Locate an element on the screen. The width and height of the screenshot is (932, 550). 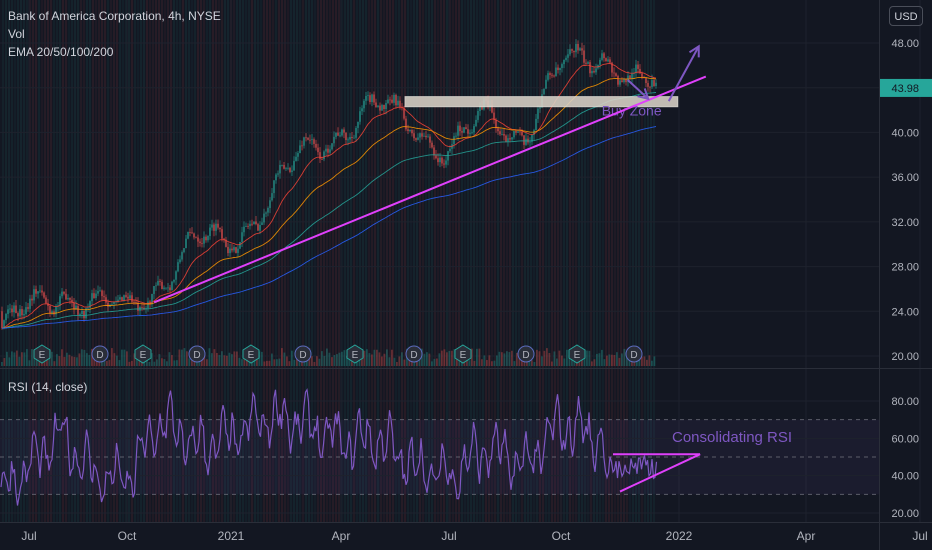
price-tick-label: 20.00 is located at coordinates (905, 357).